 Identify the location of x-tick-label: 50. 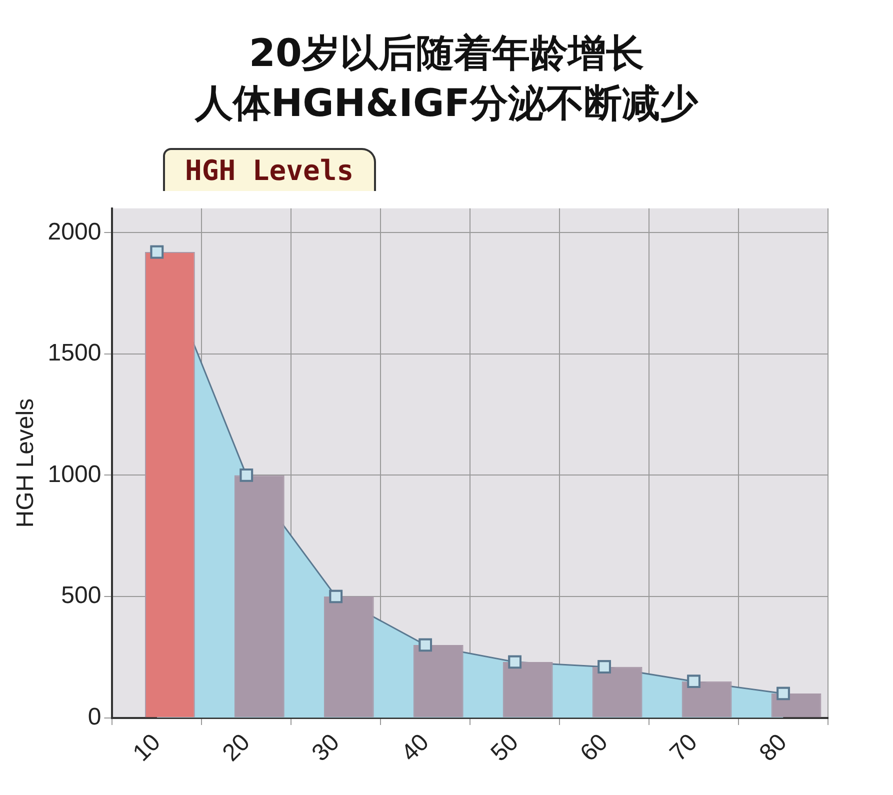
(505, 747).